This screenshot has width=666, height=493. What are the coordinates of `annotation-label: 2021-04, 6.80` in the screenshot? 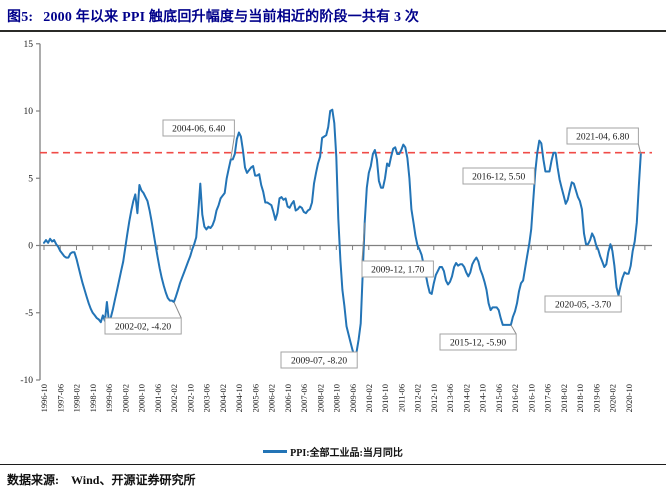 It's located at (602, 137).